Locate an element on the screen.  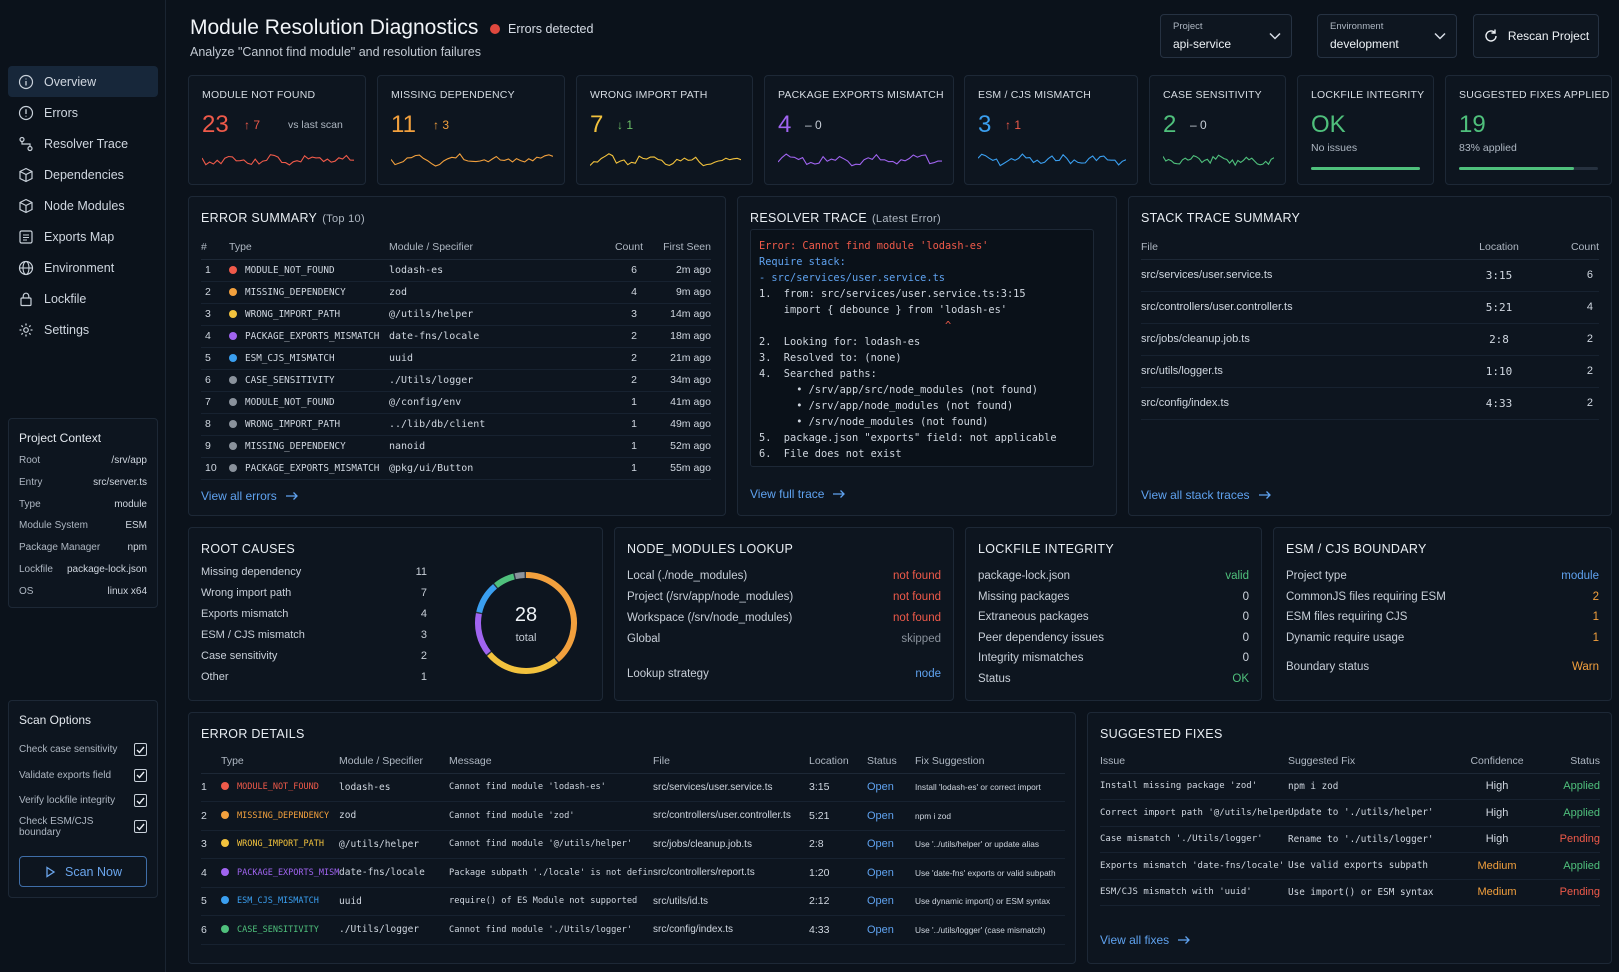
view-all-errors-link: View all errors is located at coordinates (250, 496).